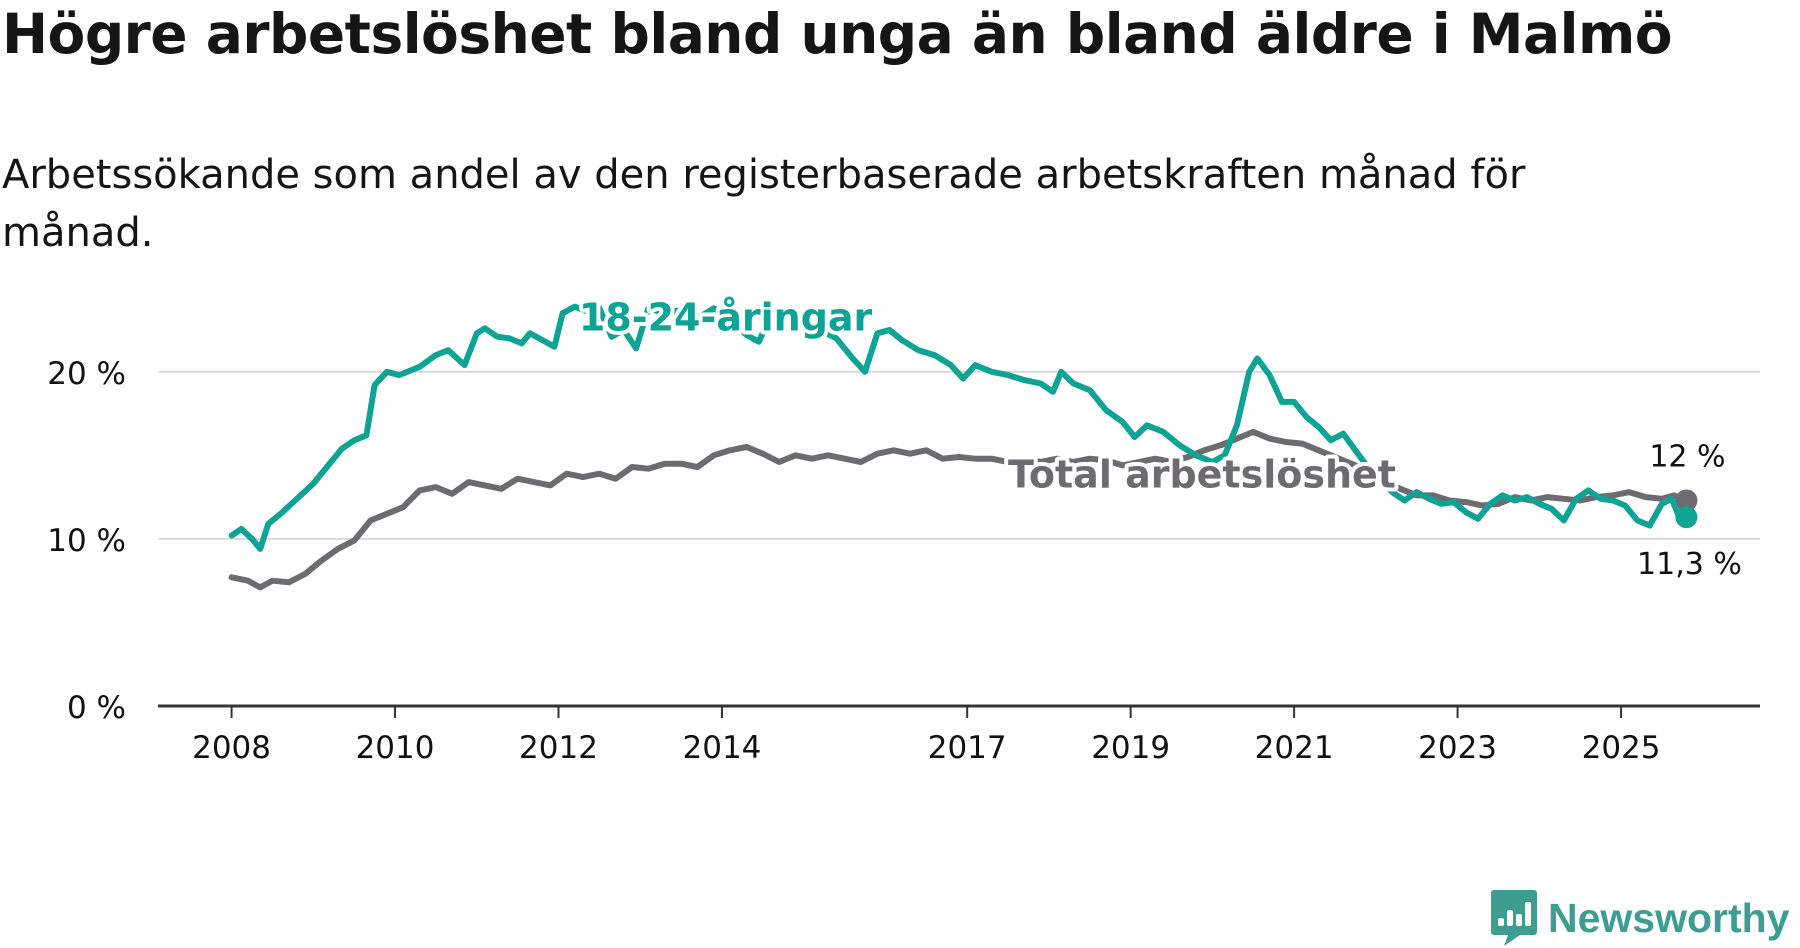 The width and height of the screenshot is (1800, 948). What do you see at coordinates (558, 748) in the screenshot?
I see `x-tick-label: 2012` at bounding box center [558, 748].